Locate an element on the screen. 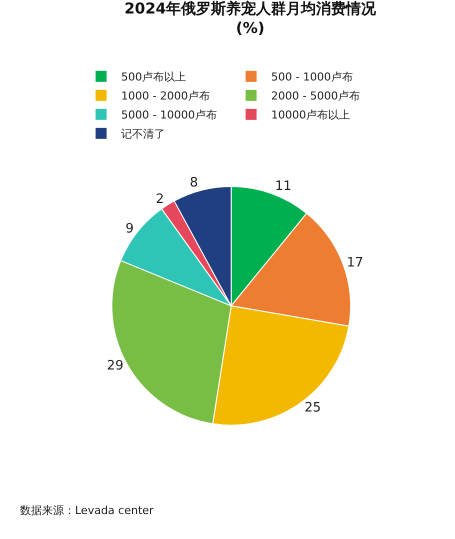 The image size is (455, 539). source-note: 数据来源：Levada center is located at coordinates (87, 510).